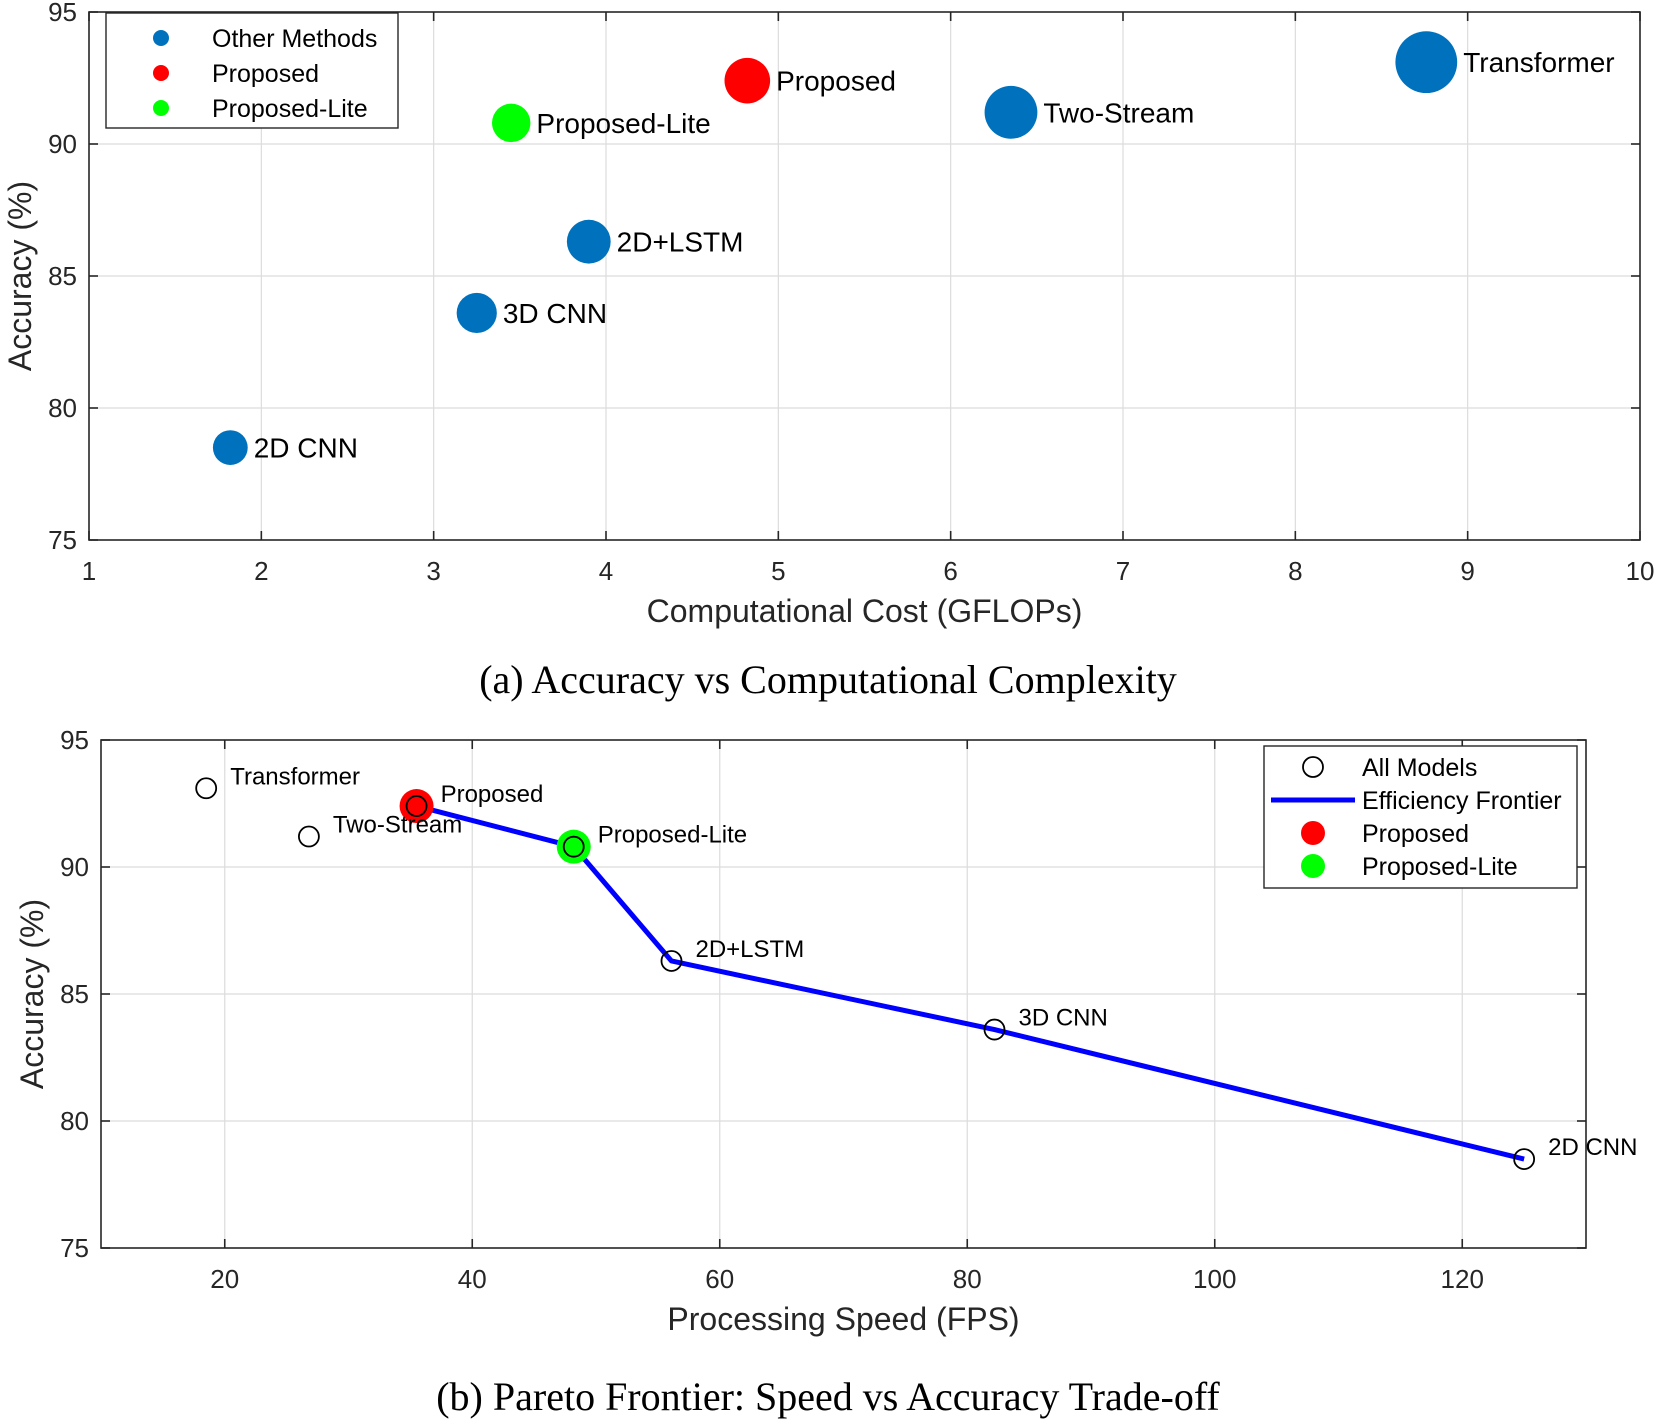 Image resolution: width=1656 pixels, height=1419 pixels. I want to click on x-tick-label: 1, so click(89, 571).